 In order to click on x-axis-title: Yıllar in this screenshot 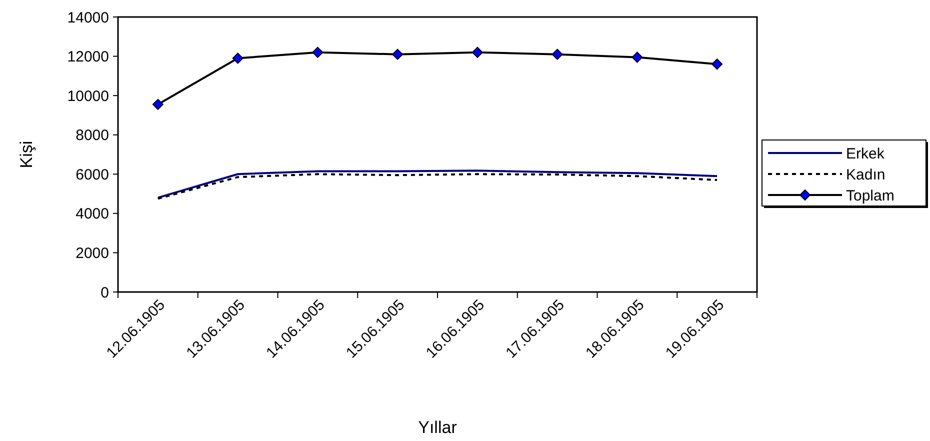, I will do `click(438, 427)`.